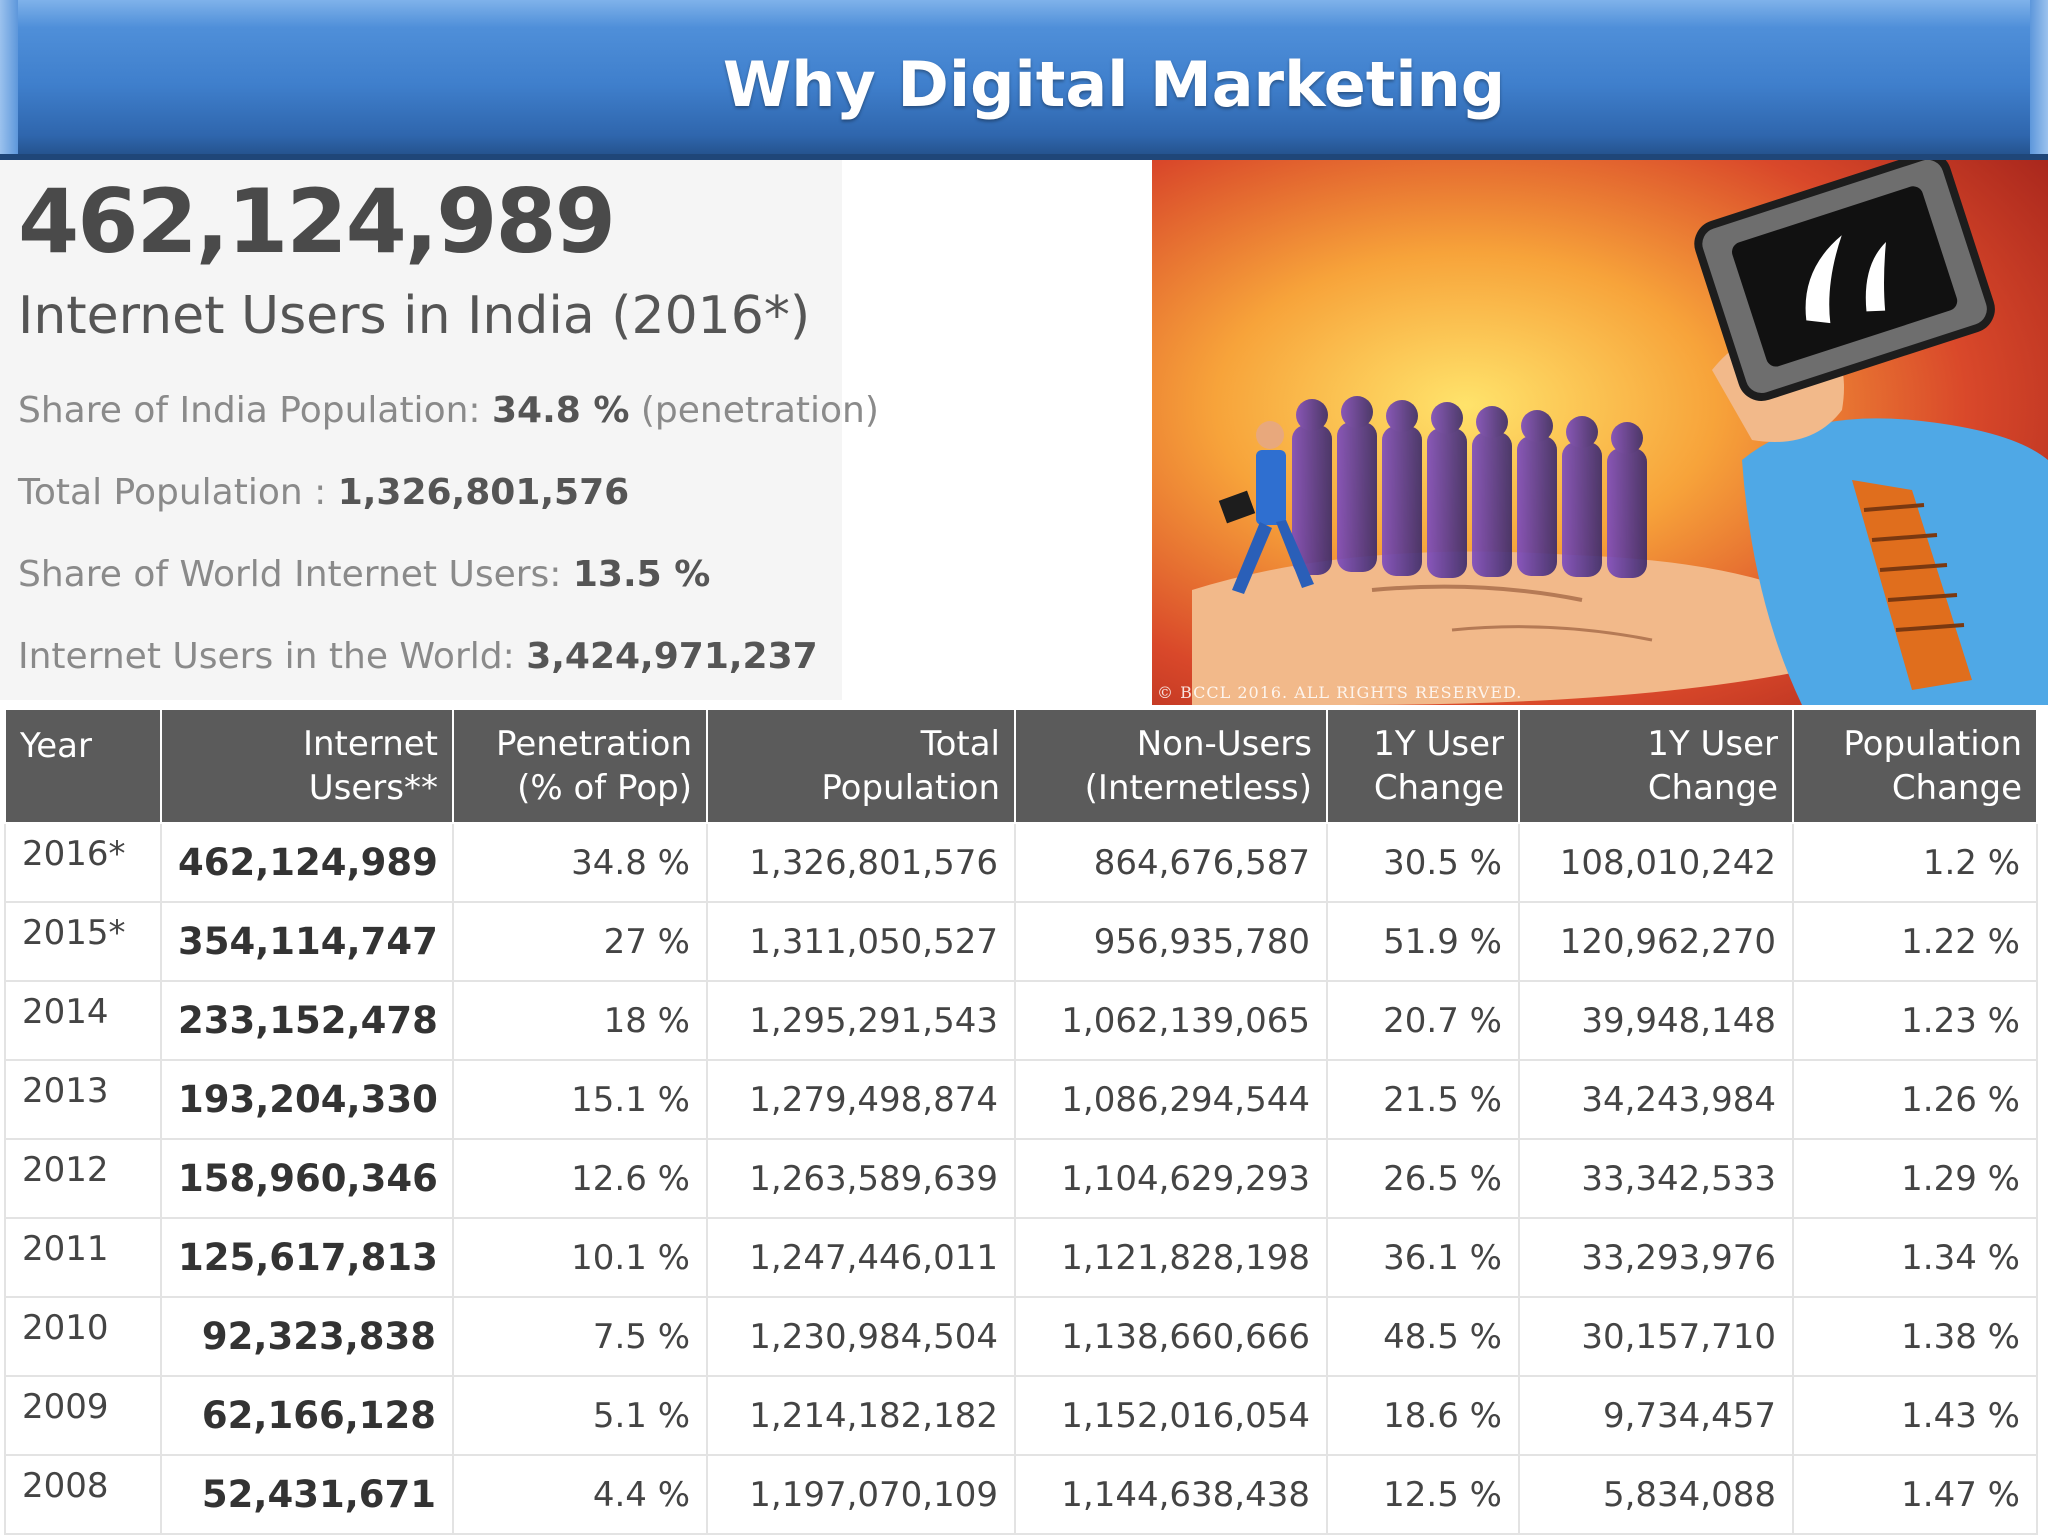 The width and height of the screenshot is (2048, 1536). What do you see at coordinates (307, 862) in the screenshot?
I see `cell-internet-users: 462,124,989` at bounding box center [307, 862].